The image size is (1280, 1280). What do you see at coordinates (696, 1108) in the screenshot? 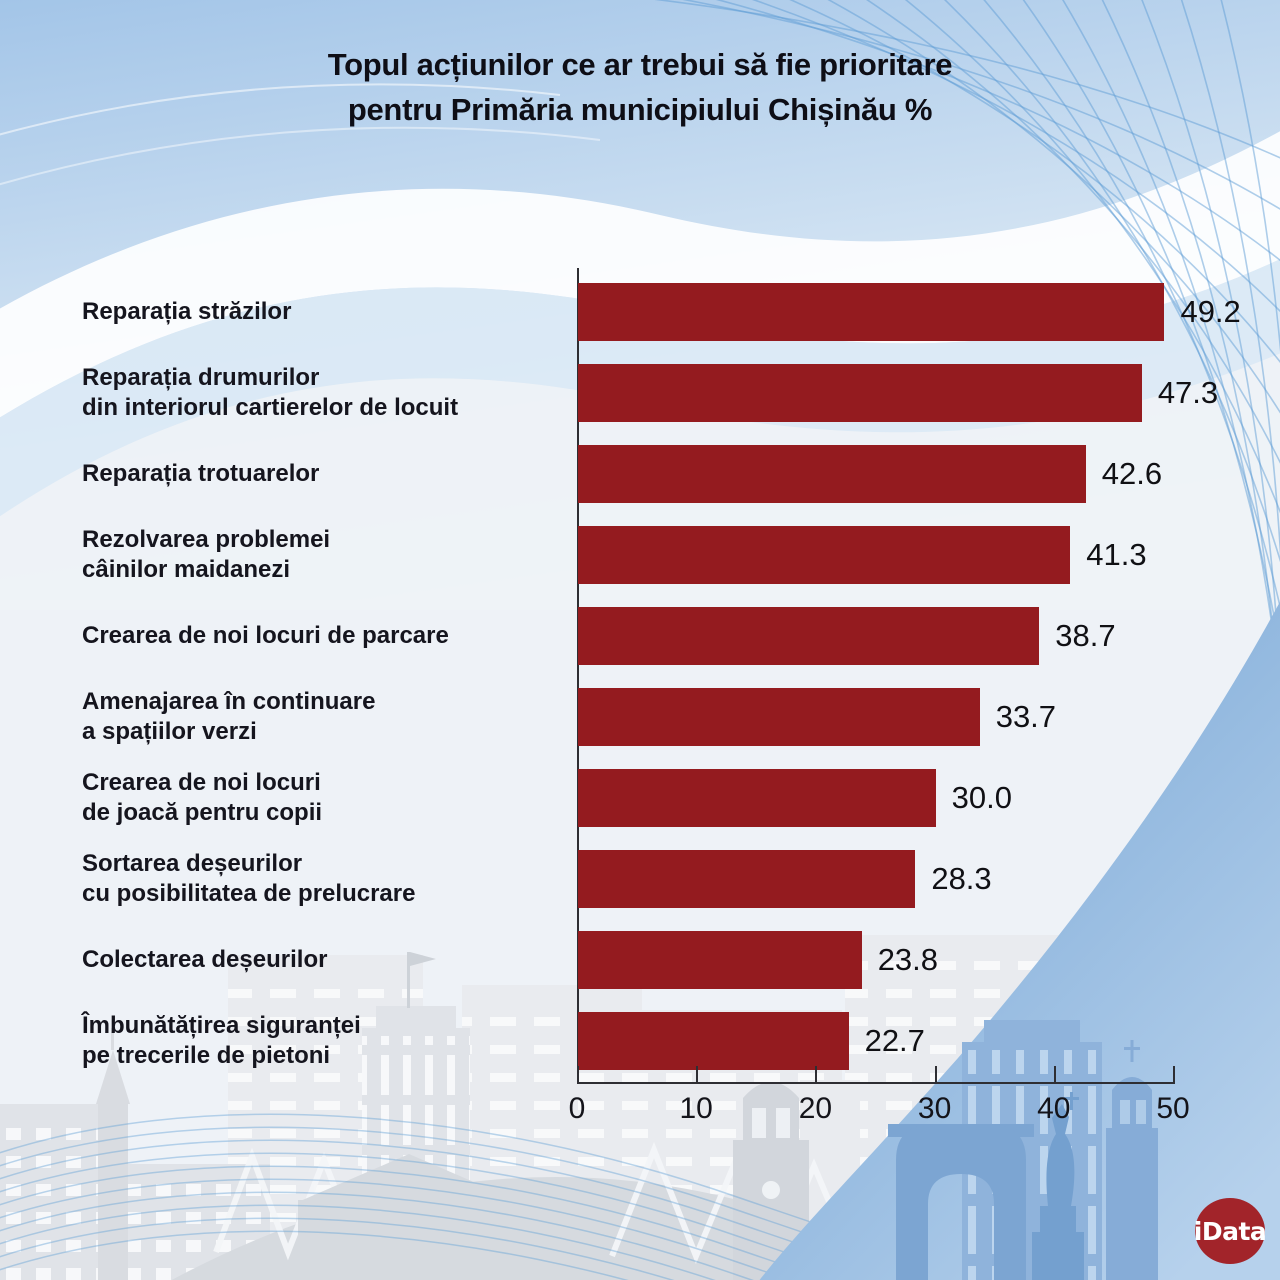
I see `x-tick-label: 10` at bounding box center [696, 1108].